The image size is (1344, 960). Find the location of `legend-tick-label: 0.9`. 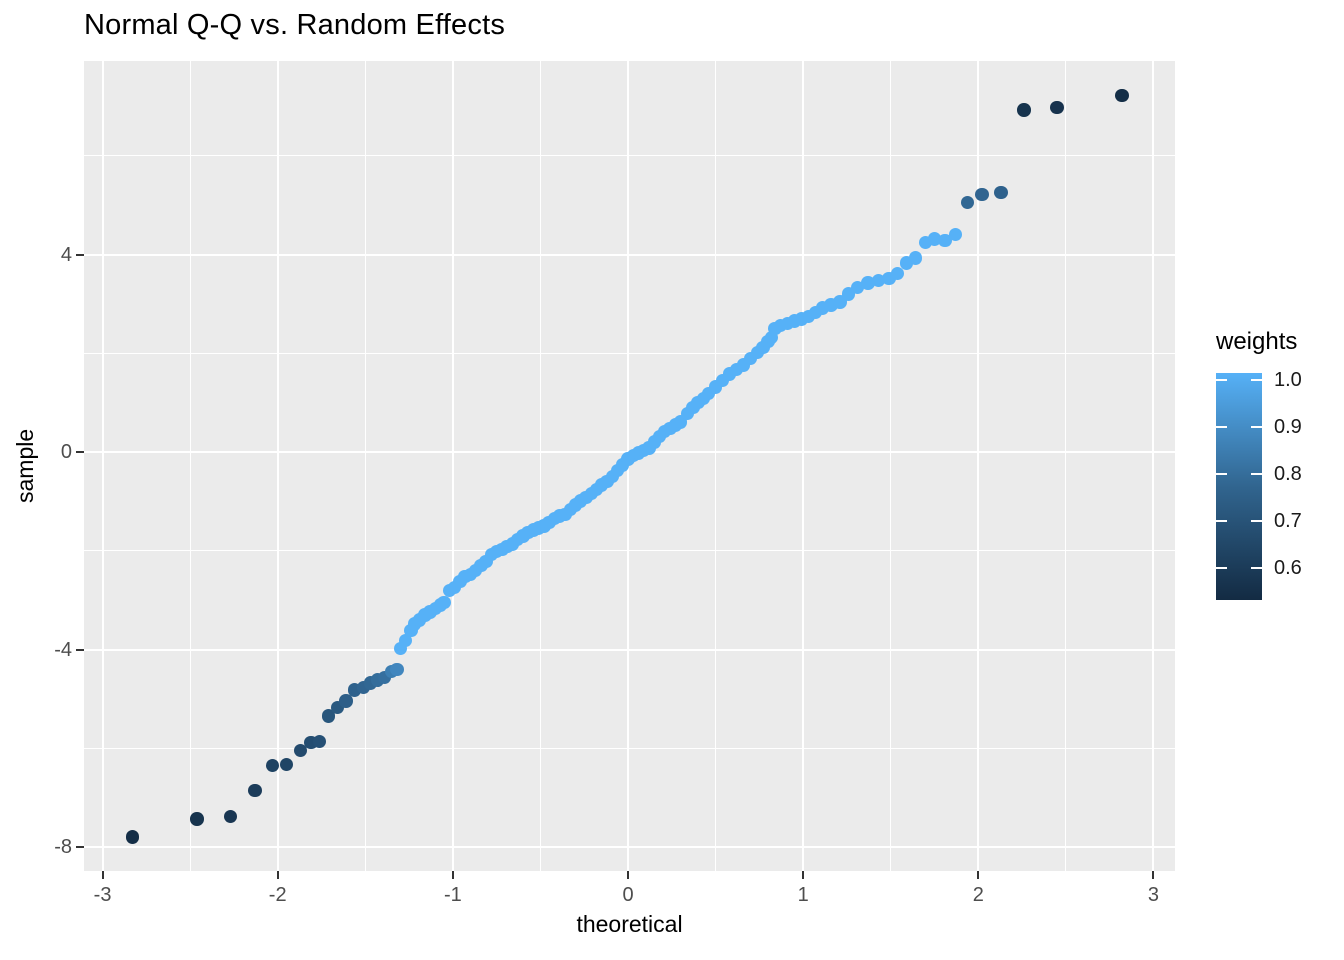

legend-tick-label: 0.9 is located at coordinates (1288, 426).